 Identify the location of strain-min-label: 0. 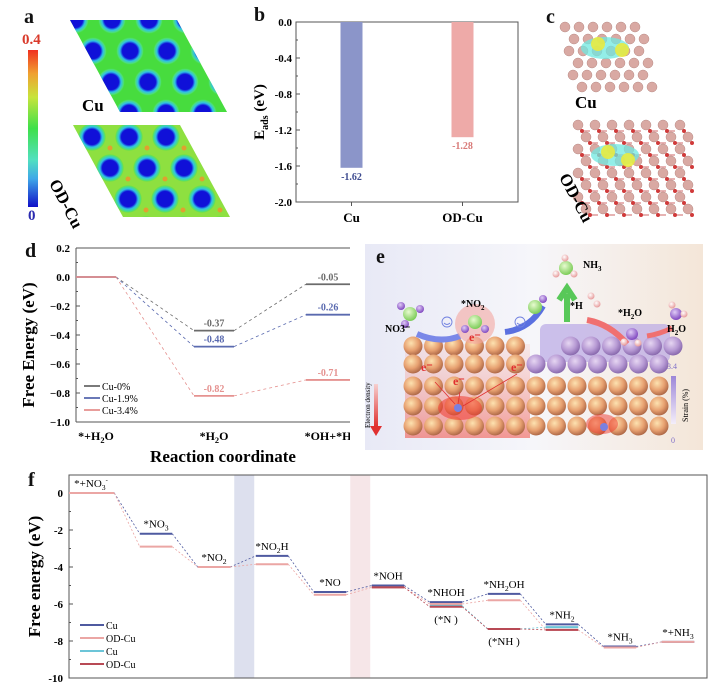
(673, 440).